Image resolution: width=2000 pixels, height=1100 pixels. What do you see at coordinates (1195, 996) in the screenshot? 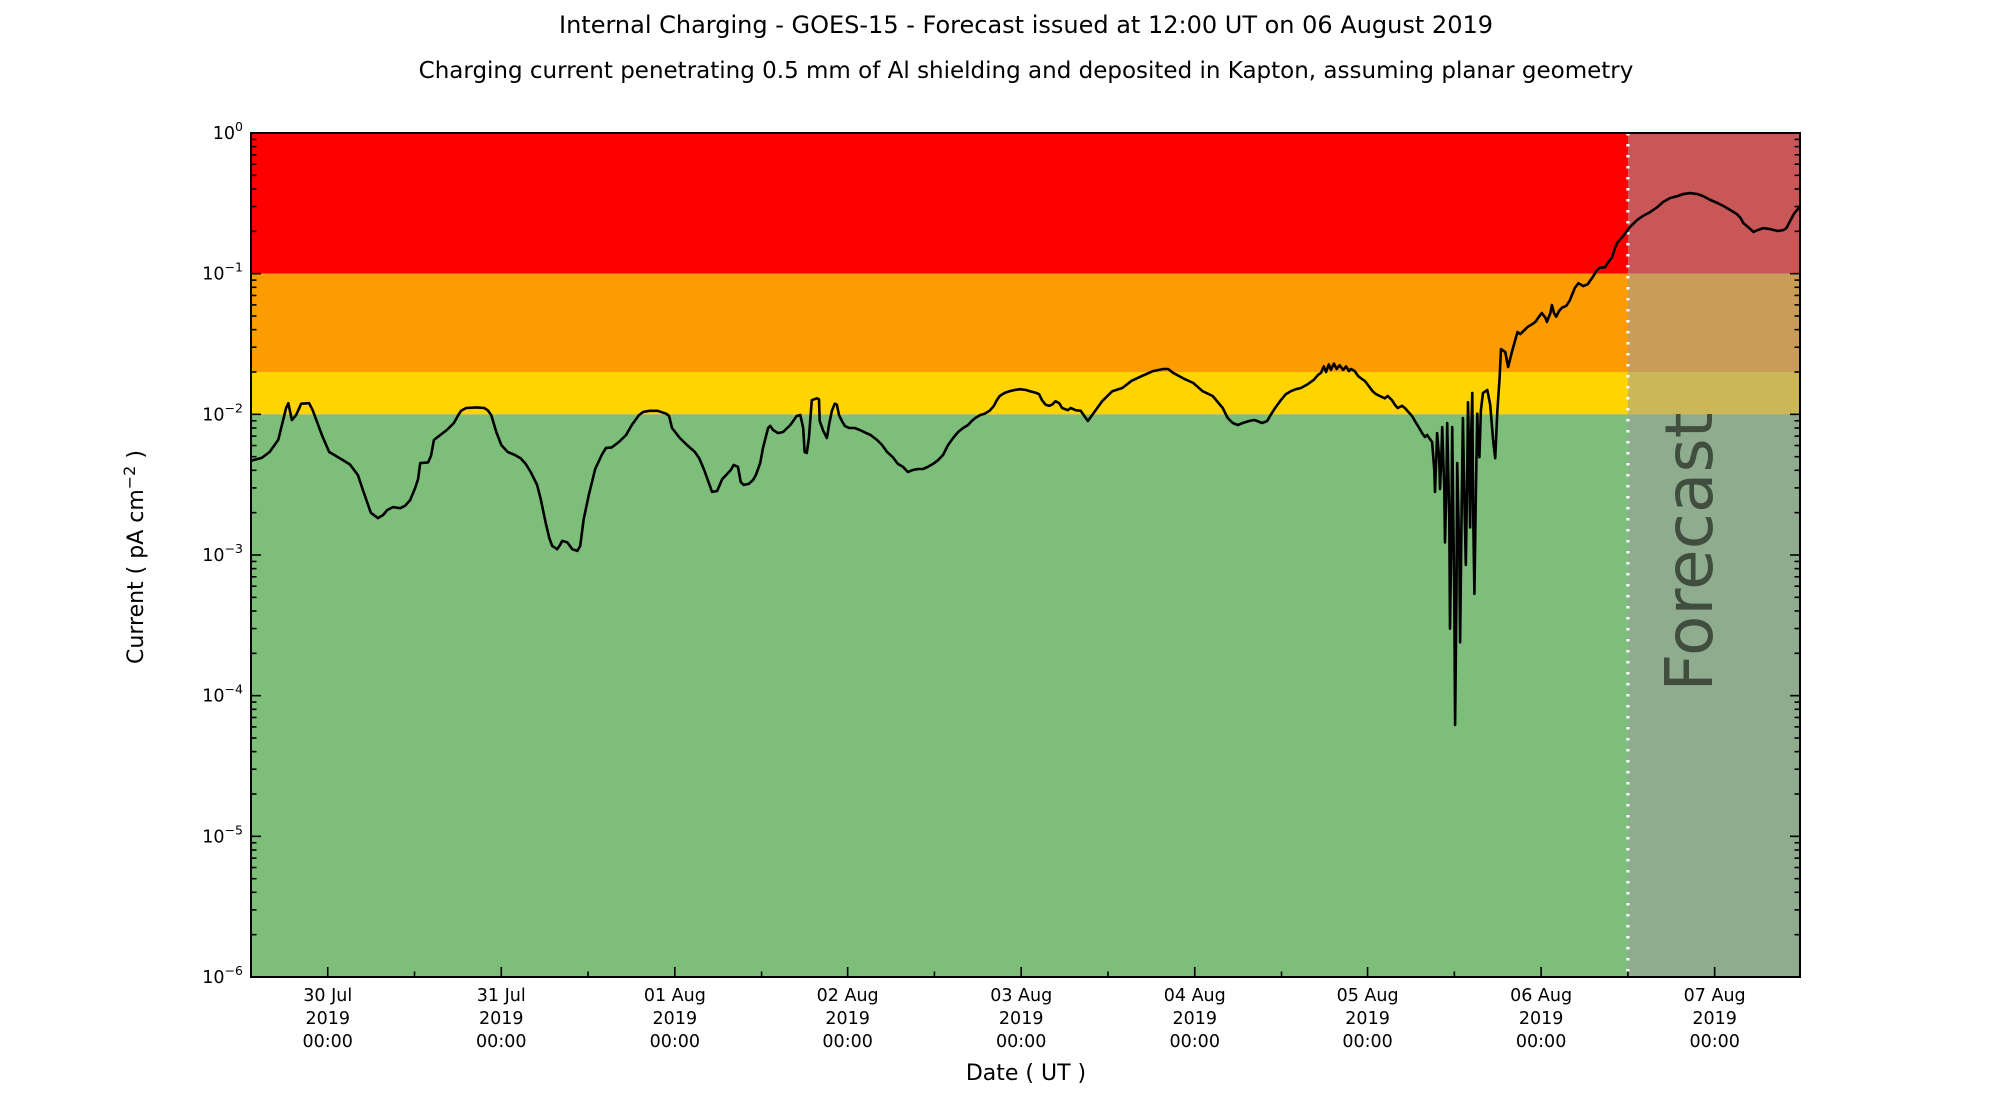
I see `x-tick-label: 04 Aug` at bounding box center [1195, 996].